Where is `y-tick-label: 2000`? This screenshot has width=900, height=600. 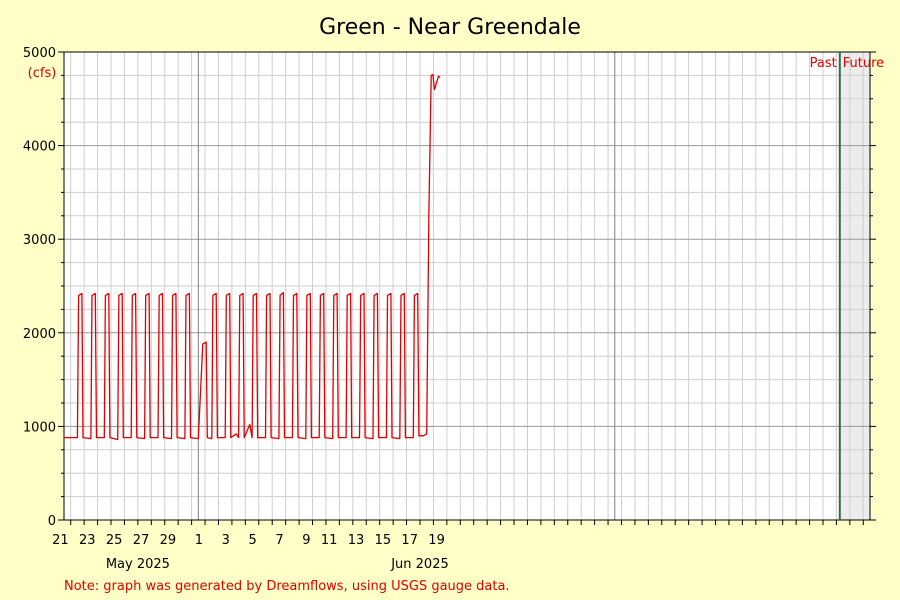 y-tick-label: 2000 is located at coordinates (39, 334).